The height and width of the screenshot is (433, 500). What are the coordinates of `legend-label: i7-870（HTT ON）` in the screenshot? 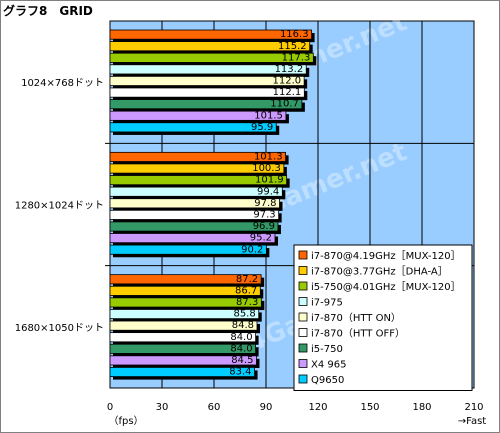 It's located at (356, 318).